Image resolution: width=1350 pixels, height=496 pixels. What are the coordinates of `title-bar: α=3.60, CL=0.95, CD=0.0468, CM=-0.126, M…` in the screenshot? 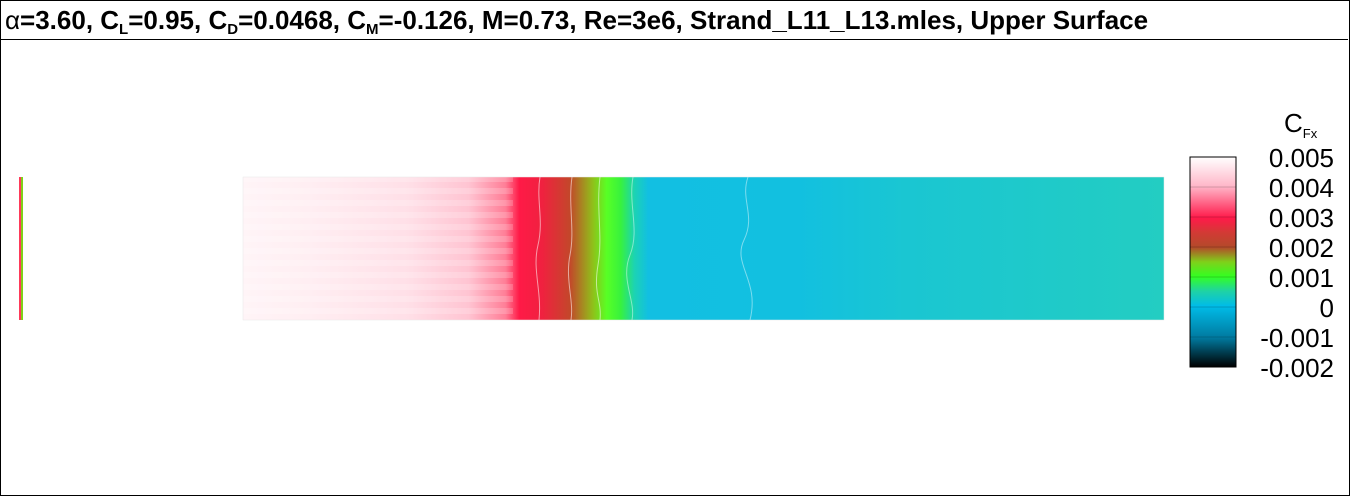 It's located at (674, 20).